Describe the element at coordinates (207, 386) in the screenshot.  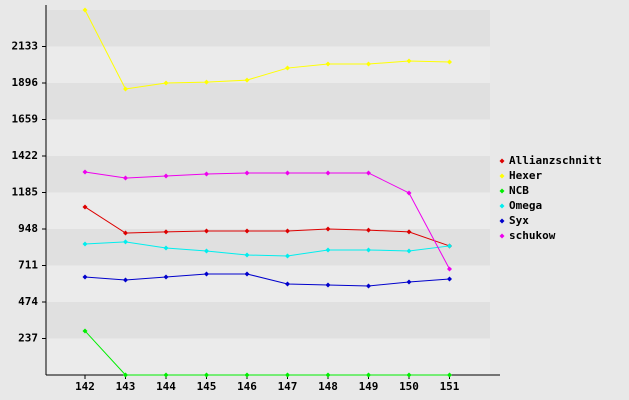
I see `x-tick-label: 145` at that location.